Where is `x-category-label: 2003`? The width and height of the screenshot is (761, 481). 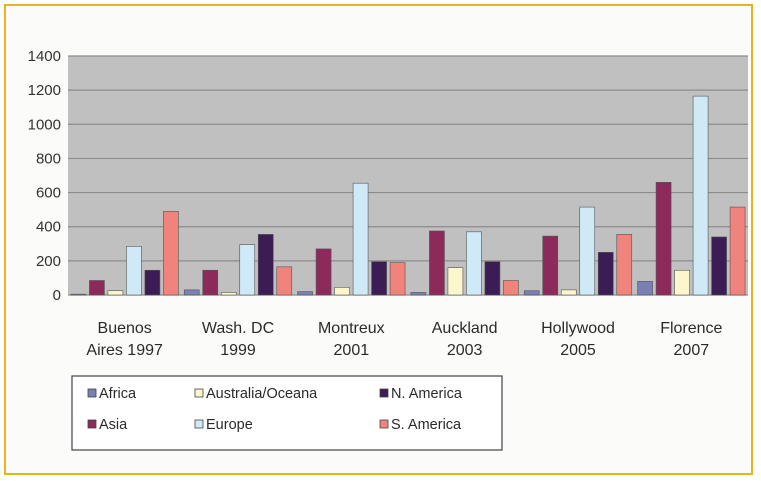
x-category-label: 2003 is located at coordinates (465, 350).